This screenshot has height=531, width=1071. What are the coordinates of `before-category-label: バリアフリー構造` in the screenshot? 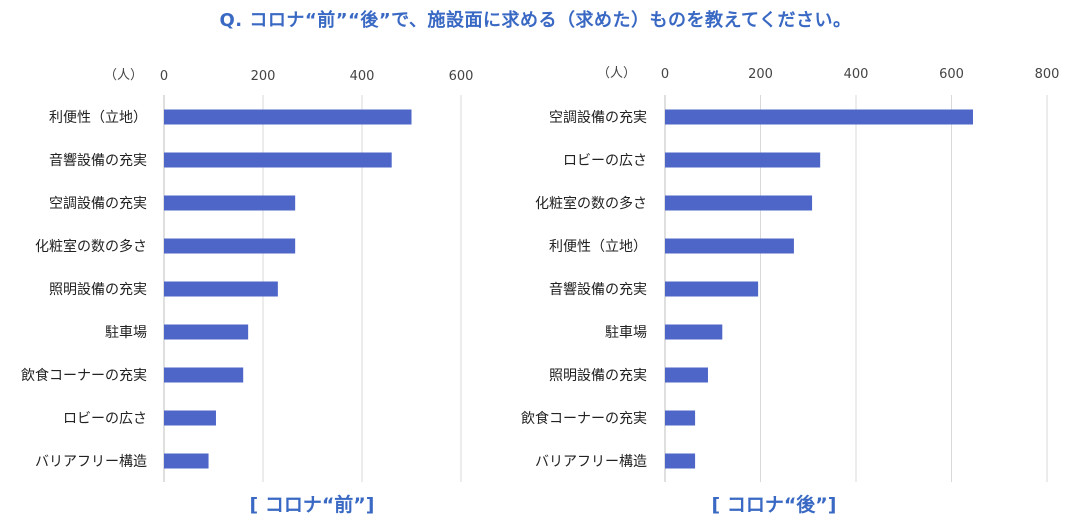 It's located at (91, 462).